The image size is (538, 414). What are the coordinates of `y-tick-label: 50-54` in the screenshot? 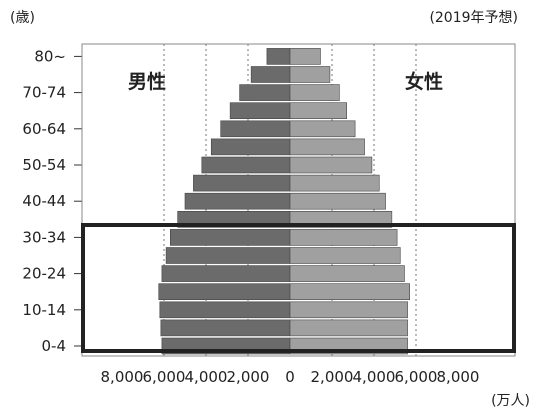 It's located at (44, 165).